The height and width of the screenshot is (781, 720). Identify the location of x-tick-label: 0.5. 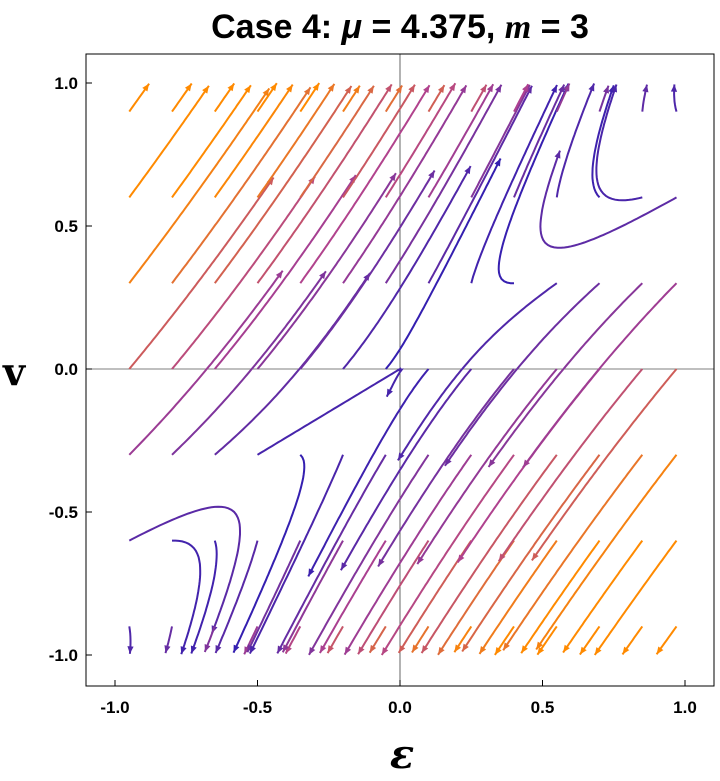
(543, 707).